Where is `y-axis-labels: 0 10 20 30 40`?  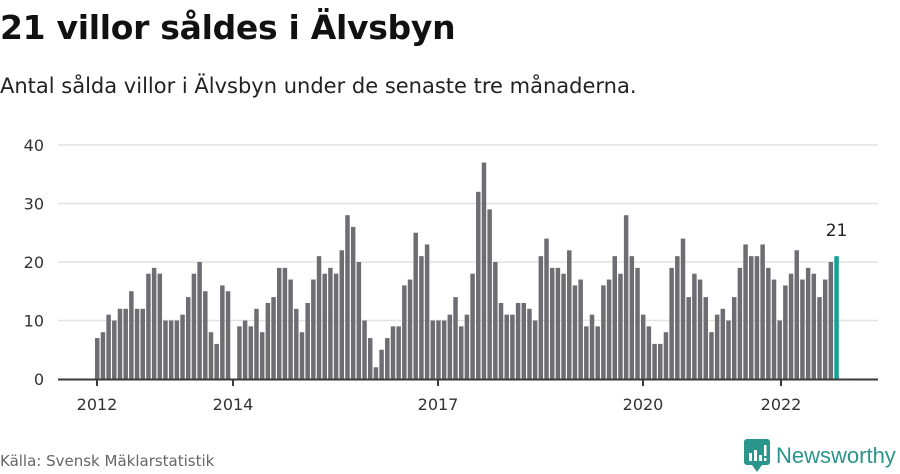 y-axis-labels: 0 10 20 30 40 is located at coordinates (34, 262).